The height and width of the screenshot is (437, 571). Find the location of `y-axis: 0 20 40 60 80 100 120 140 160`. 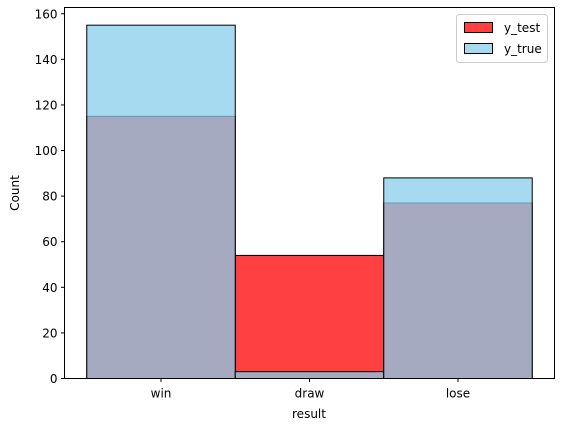

y-axis: 0 20 40 60 80 100 120 140 160 is located at coordinates (50, 196).